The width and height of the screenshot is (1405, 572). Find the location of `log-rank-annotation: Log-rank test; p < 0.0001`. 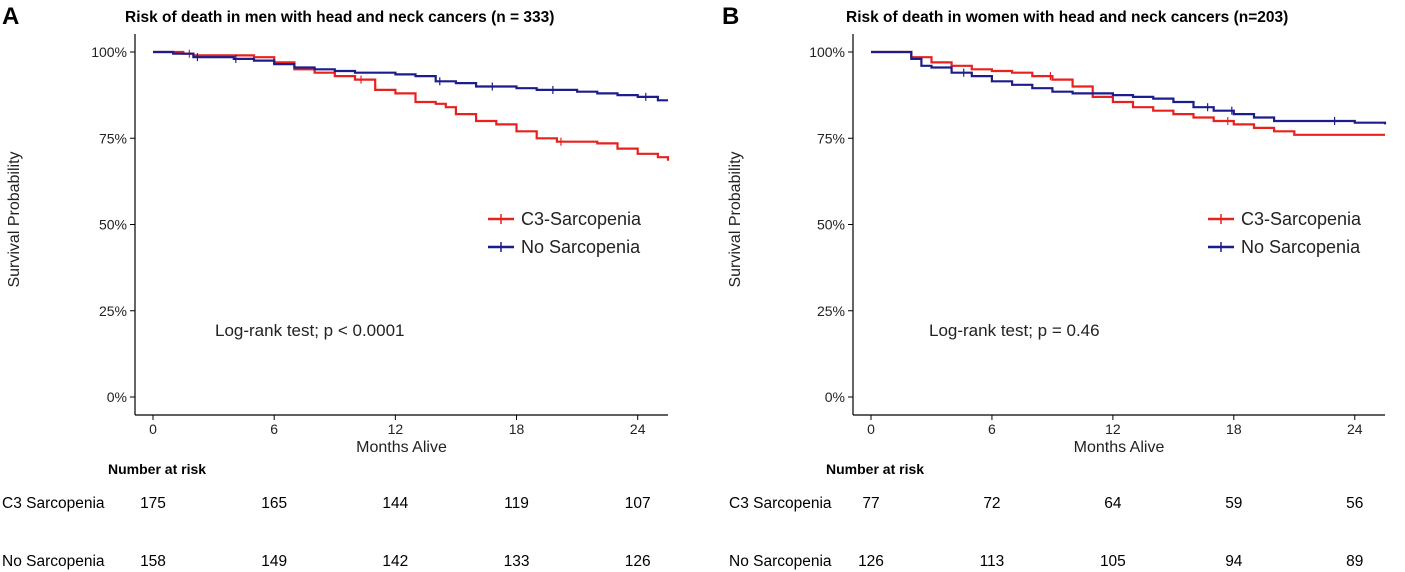

log-rank-annotation: Log-rank test; p < 0.0001 is located at coordinates (310, 330).